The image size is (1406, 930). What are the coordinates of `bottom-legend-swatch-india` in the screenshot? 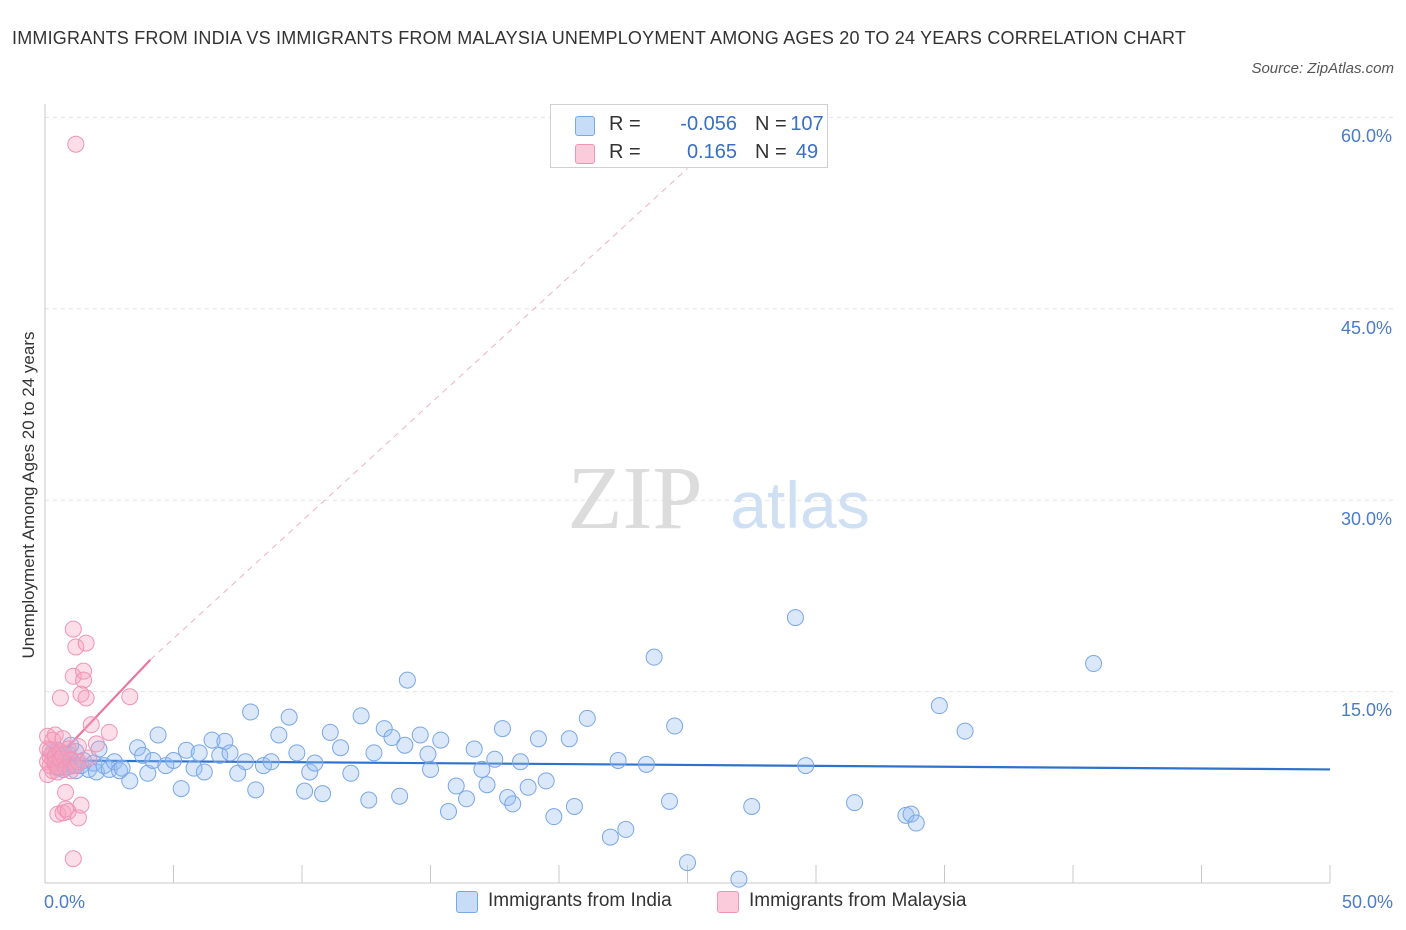 It's located at (467, 902).